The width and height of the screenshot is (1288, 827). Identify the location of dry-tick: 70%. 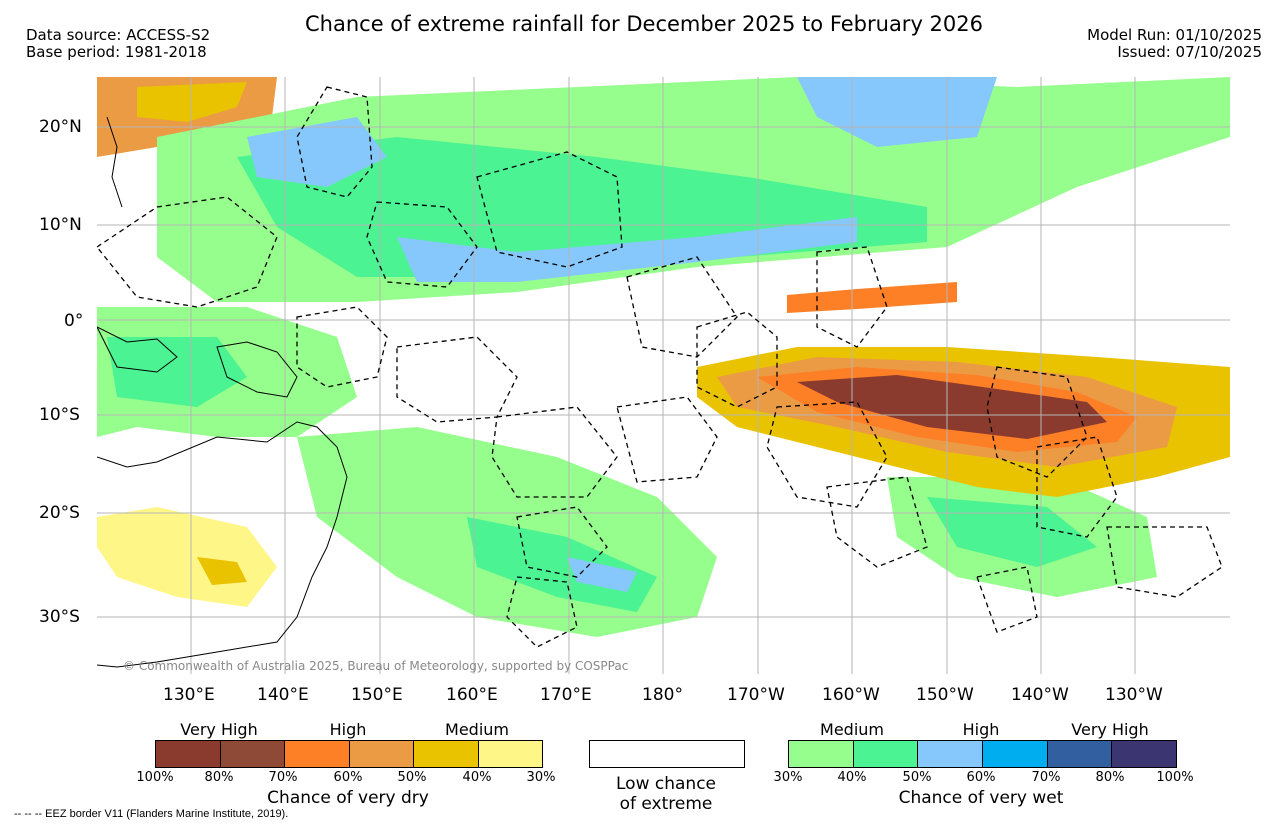
(283, 777).